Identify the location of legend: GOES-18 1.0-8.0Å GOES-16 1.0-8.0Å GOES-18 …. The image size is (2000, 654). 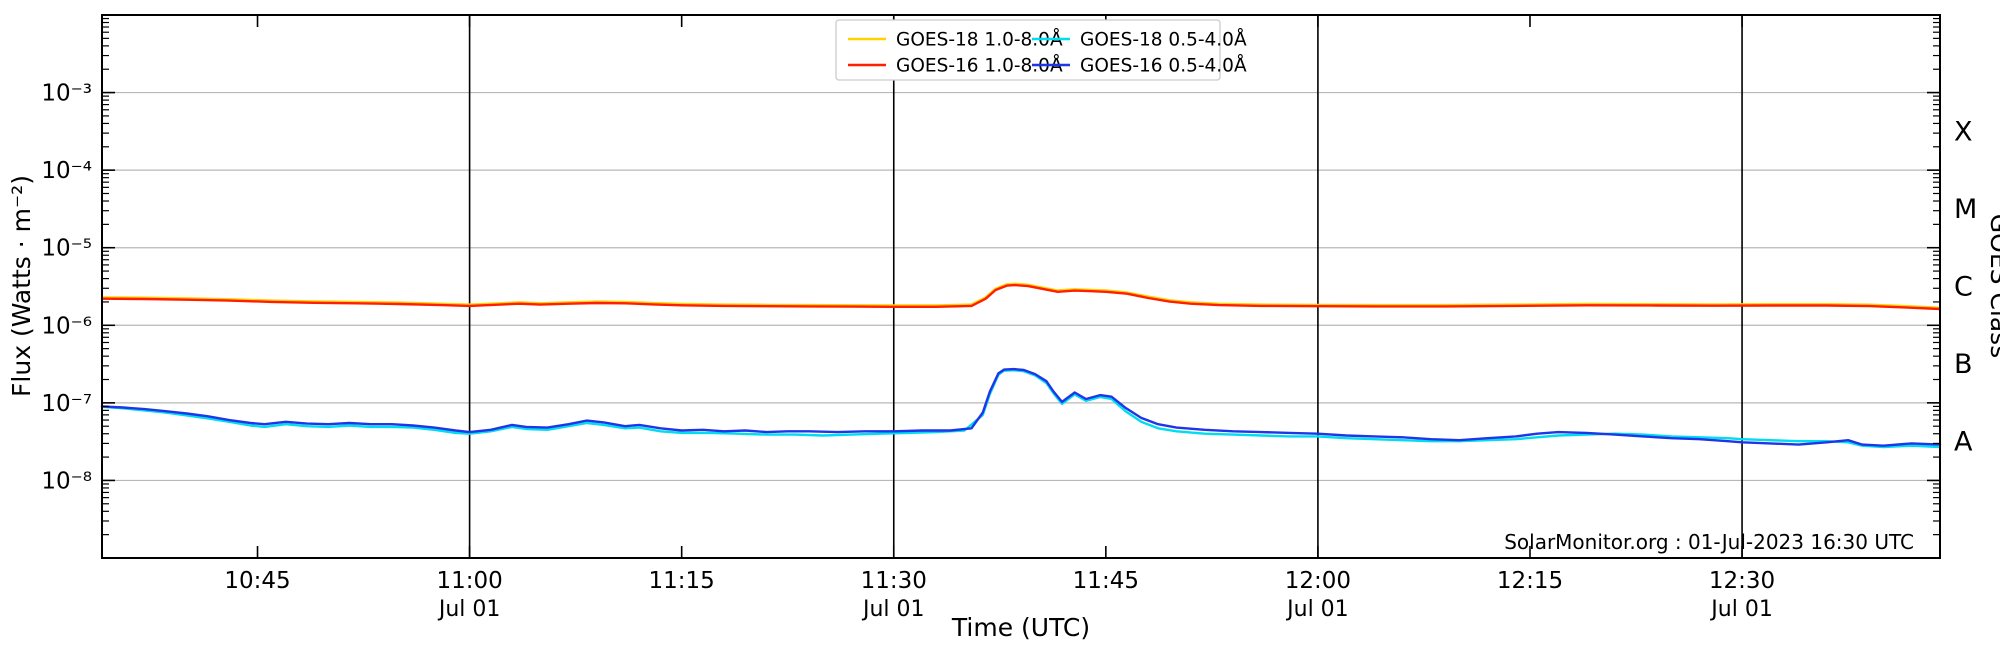
(1041, 50).